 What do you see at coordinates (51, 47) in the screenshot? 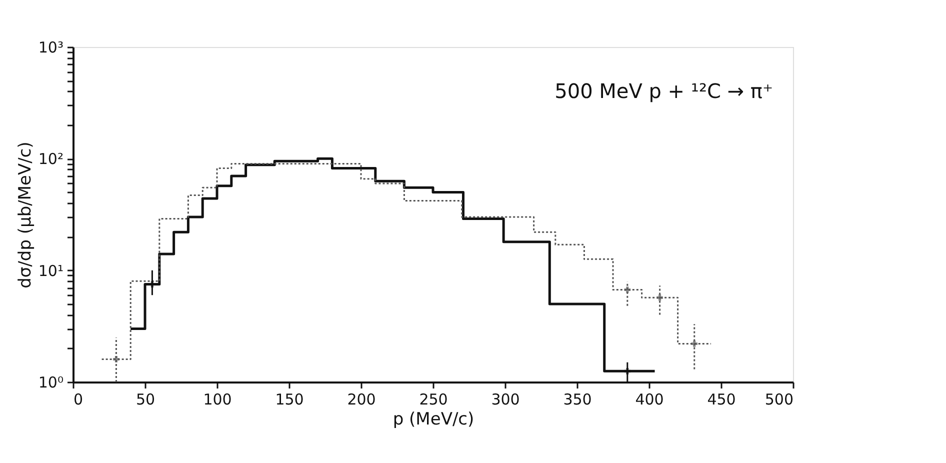
I see `y-tick-label: 10³` at bounding box center [51, 47].